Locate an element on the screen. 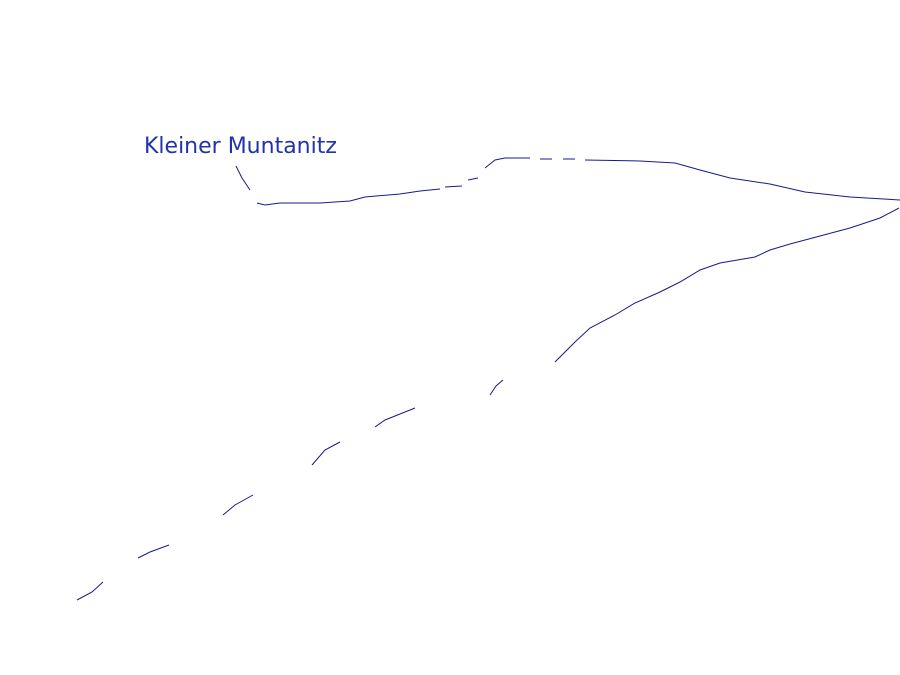 The width and height of the screenshot is (900, 675). leader-line is located at coordinates (243, 178).